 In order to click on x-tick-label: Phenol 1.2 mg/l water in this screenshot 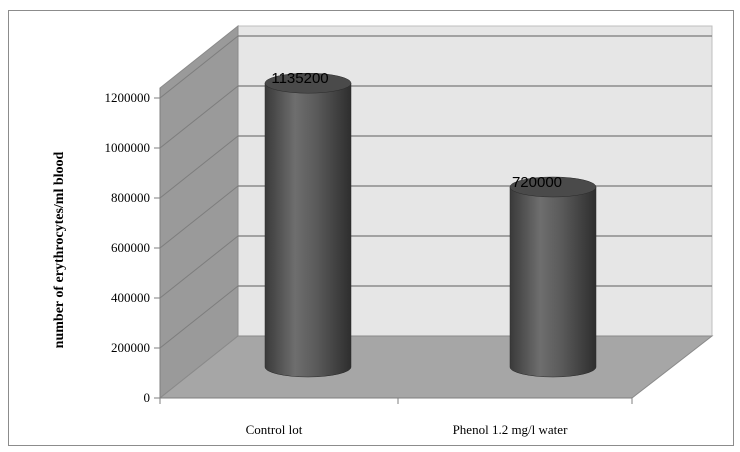, I will do `click(510, 429)`.